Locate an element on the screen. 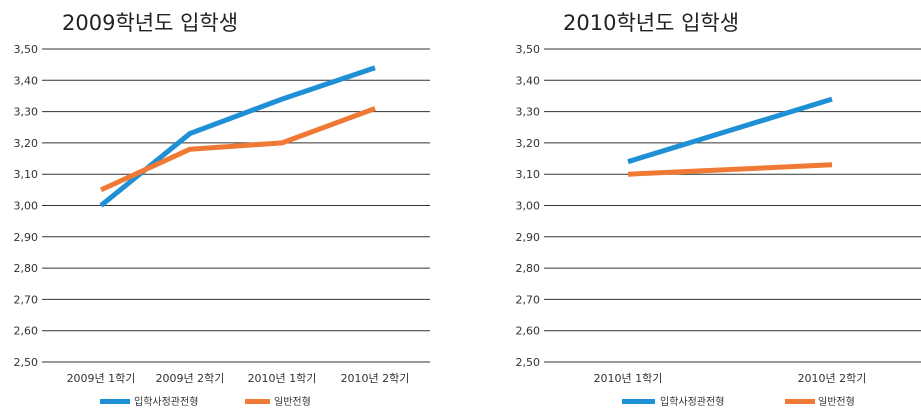  x-tick-label: 2009년 1학기 is located at coordinates (101, 378).